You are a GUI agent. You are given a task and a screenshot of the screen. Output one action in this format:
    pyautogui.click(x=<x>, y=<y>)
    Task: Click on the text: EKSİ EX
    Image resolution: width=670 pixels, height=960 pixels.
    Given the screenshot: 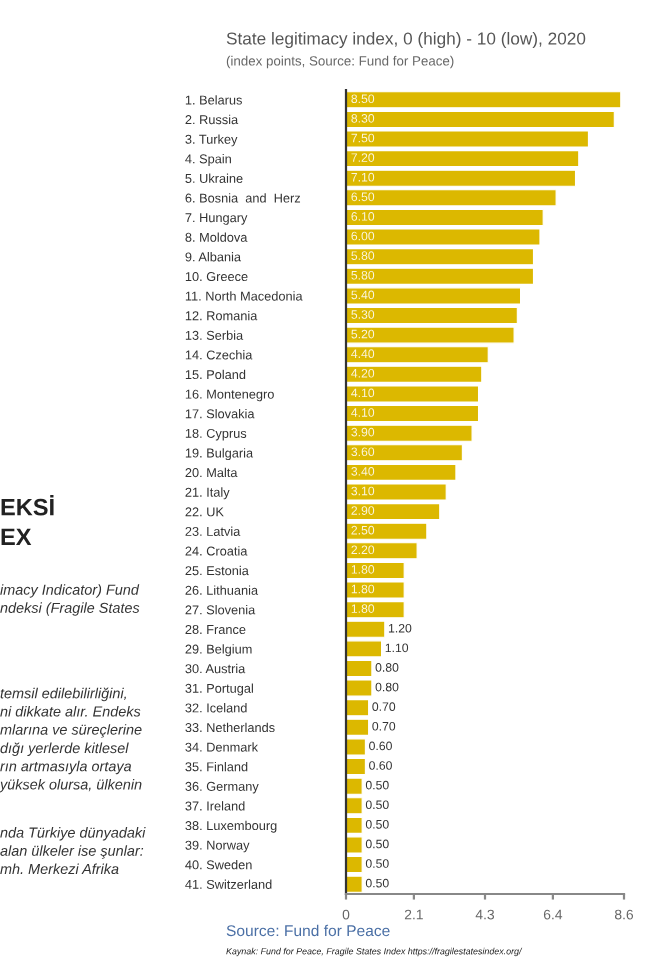 What is the action you would take?
    pyautogui.click(x=27, y=520)
    